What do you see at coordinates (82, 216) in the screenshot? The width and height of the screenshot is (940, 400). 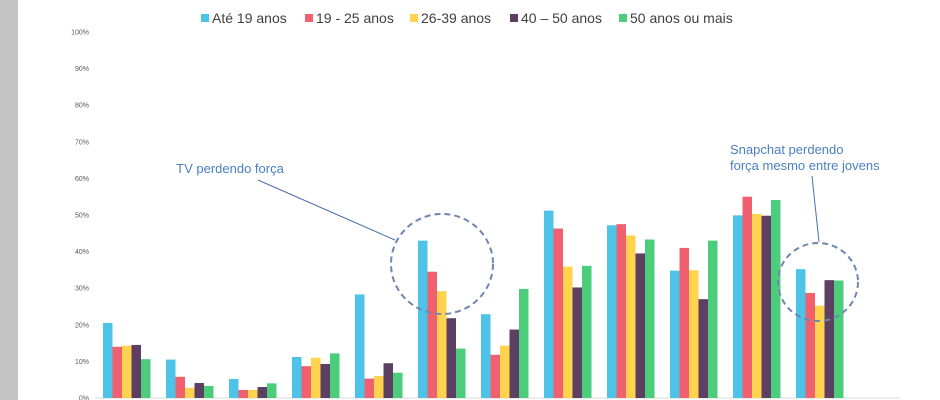 I see `y-tick-label: 50%` at bounding box center [82, 216].